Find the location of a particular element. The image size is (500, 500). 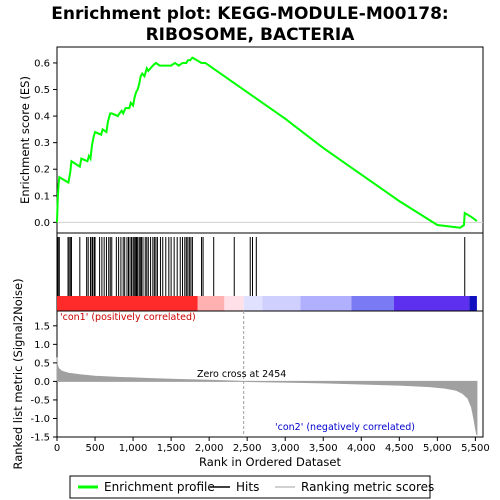

x-tick-label: 1,500 is located at coordinates (171, 448).